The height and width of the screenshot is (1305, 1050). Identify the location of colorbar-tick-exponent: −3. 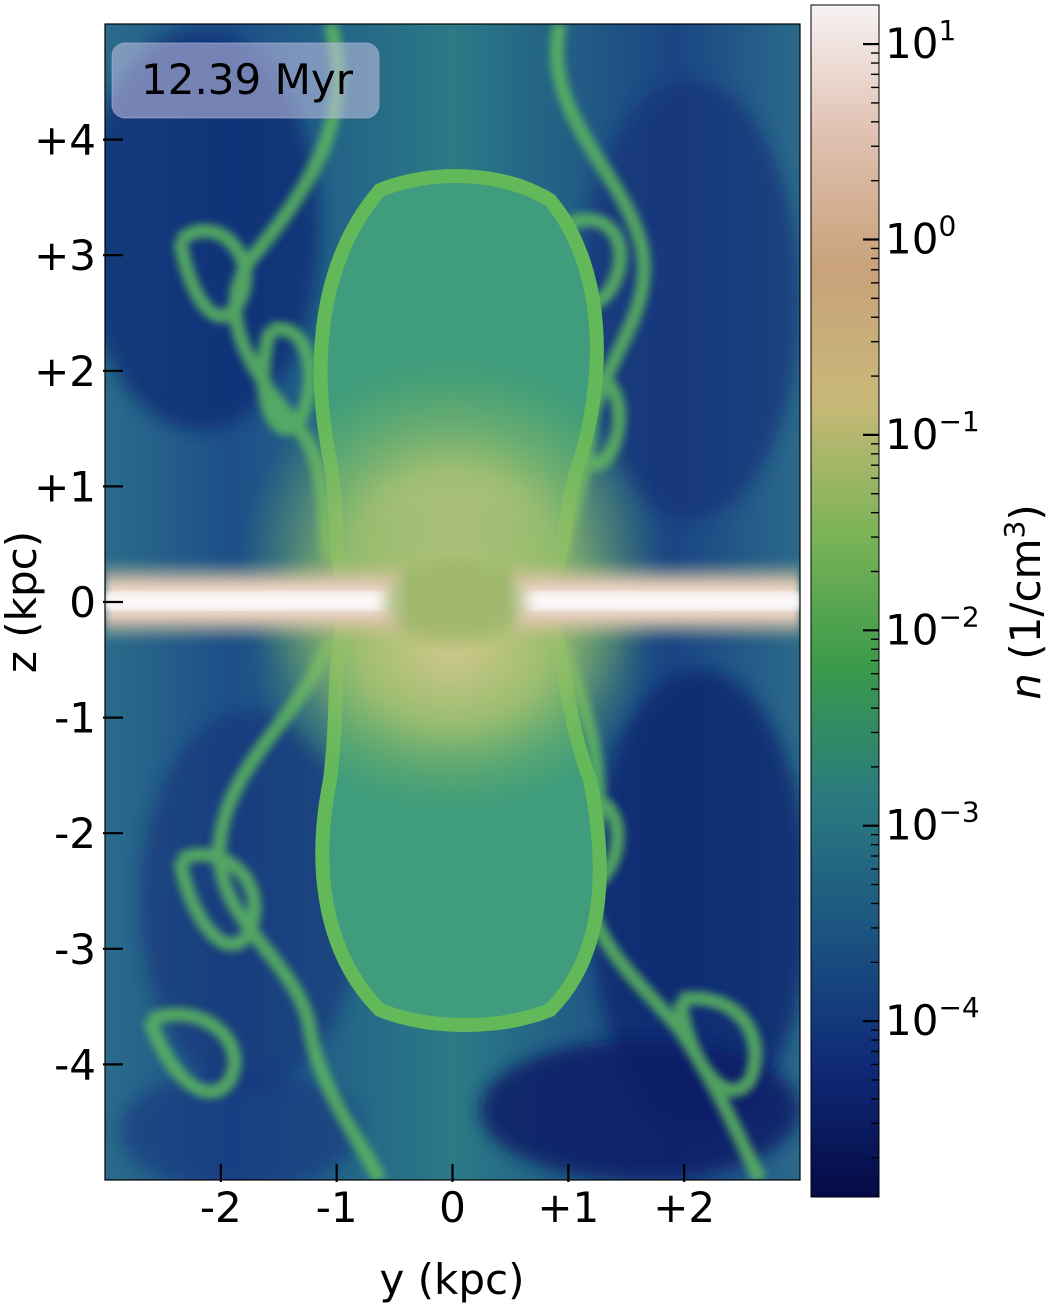
(958, 812).